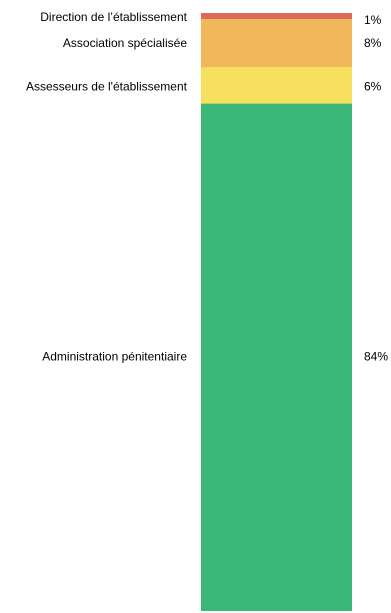 This screenshot has height=613, width=391. What do you see at coordinates (376, 356) in the screenshot?
I see `value-label-4: 84%` at bounding box center [376, 356].